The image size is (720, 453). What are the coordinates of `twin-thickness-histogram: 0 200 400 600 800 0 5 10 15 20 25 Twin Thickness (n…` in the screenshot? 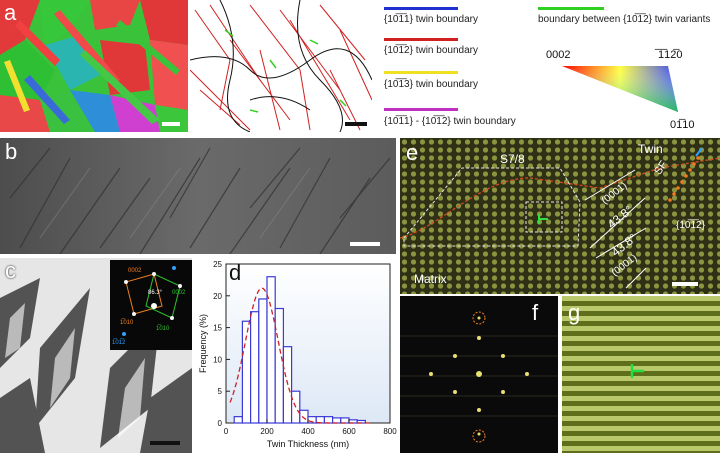 It's located at (297, 354).